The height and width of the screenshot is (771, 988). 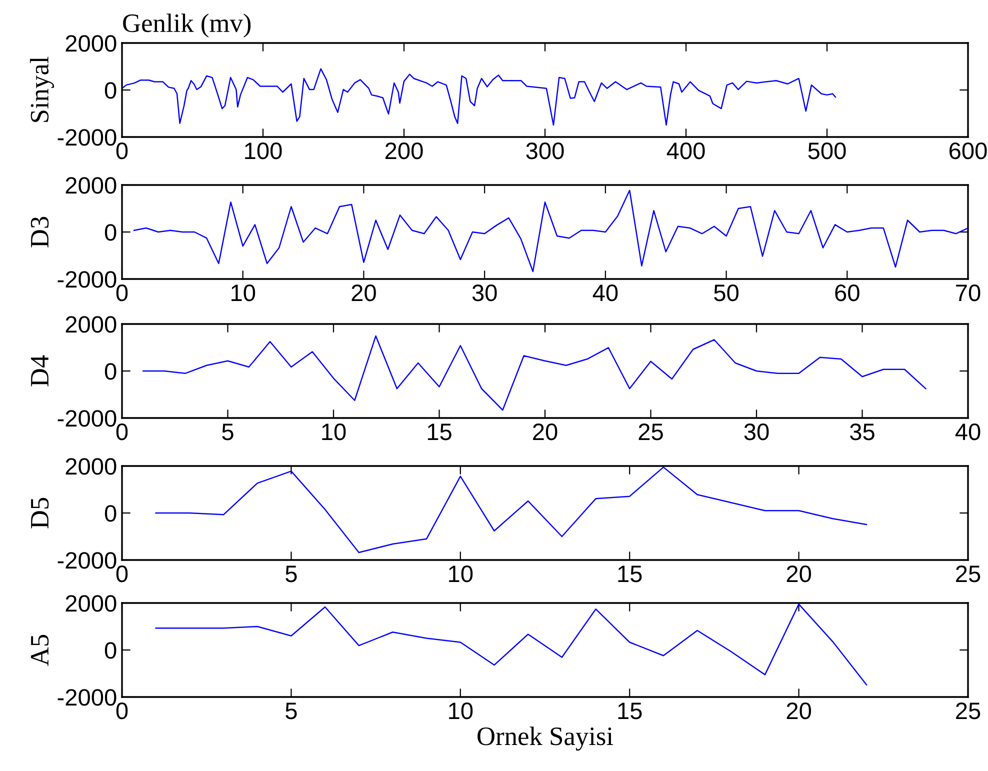 I want to click on x-axis-title: Ornek Sayisi, so click(x=546, y=738).